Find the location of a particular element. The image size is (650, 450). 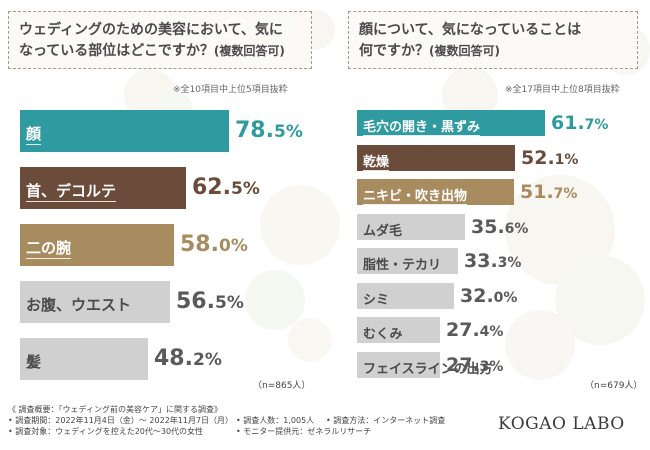

right-question-box: 顔について、気になっていることは 何ですか？(複数回答可) is located at coordinates (493, 40).